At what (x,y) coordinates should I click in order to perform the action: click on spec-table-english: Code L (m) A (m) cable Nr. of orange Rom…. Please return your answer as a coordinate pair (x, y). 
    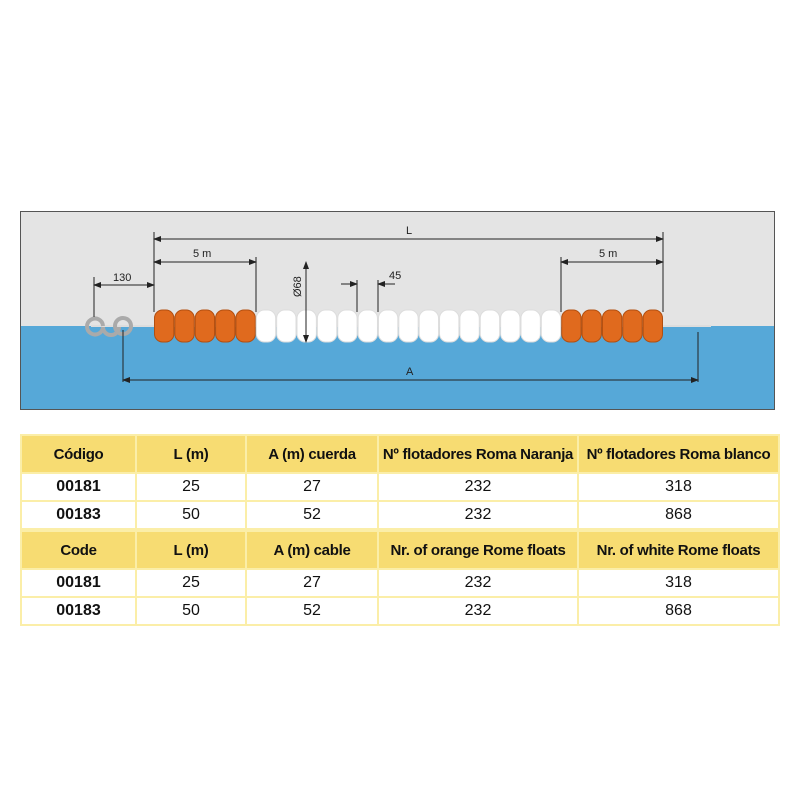
    Looking at the image, I should click on (400, 578).